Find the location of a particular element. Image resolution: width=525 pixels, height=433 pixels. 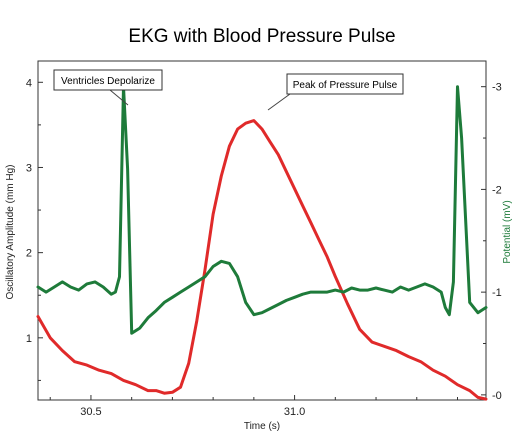

y2-axis-label: Potential (mV) is located at coordinates (507, 231).